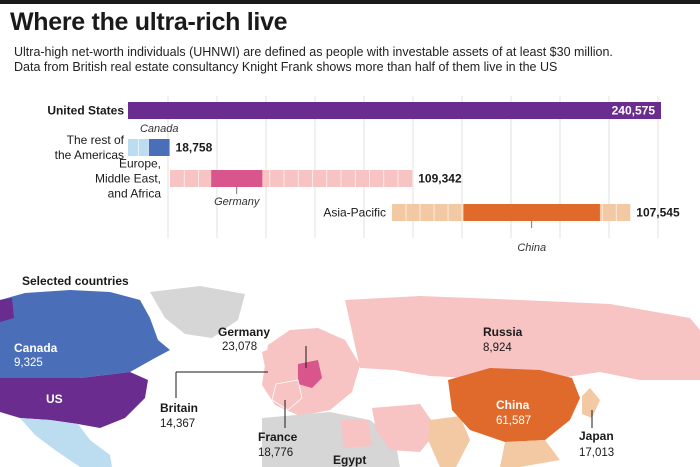 The image size is (700, 467). I want to click on map-label-china: China, so click(513, 405).